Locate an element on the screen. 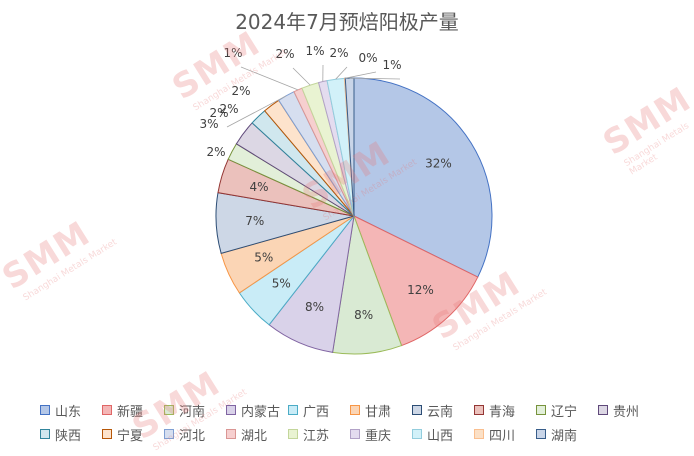 The height and width of the screenshot is (456, 694). data-label: 0% is located at coordinates (367, 58).